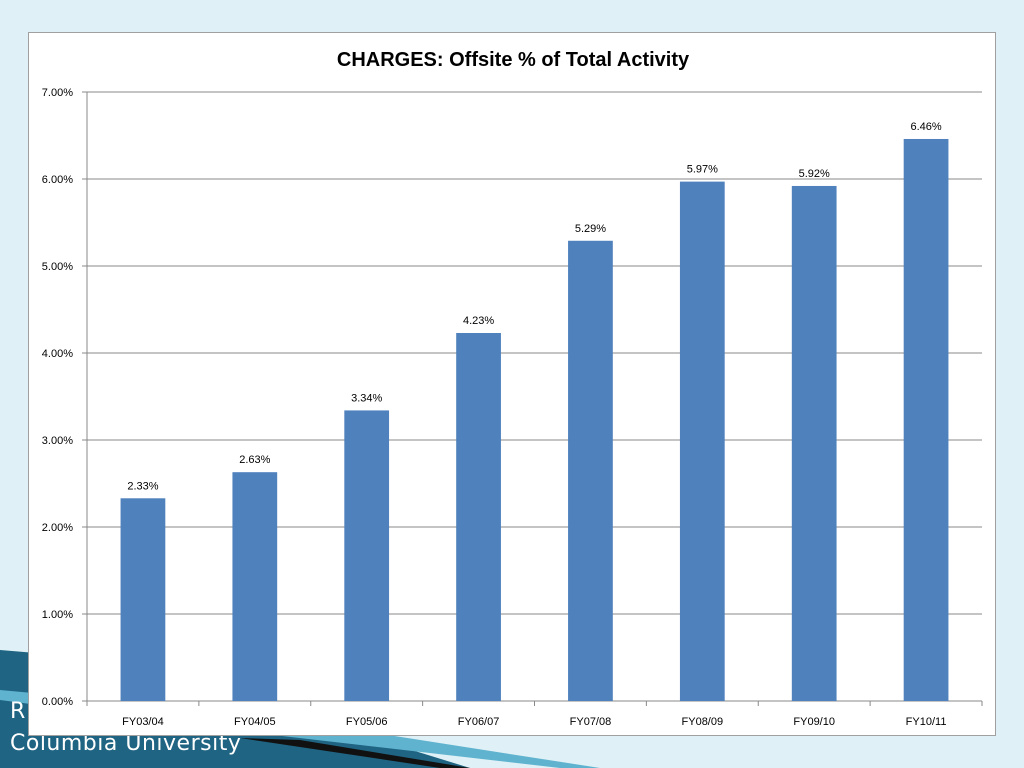 The height and width of the screenshot is (768, 1024). What do you see at coordinates (57, 180) in the screenshot?
I see `y-tick-label: 6.00%` at bounding box center [57, 180].